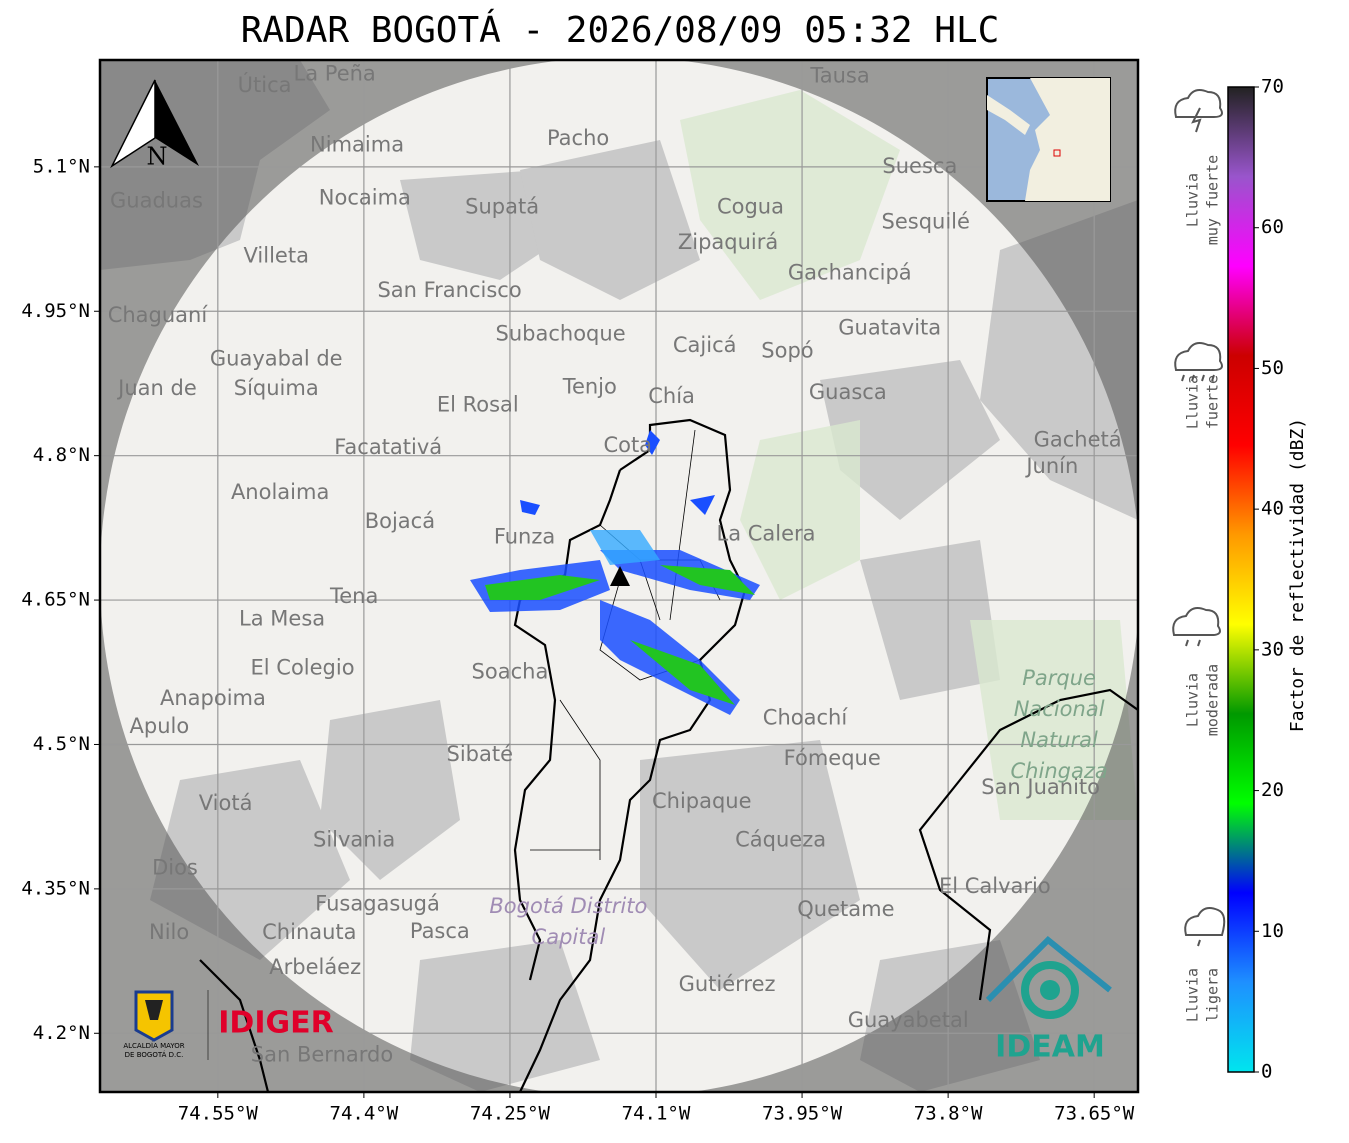  What do you see at coordinates (510, 671) in the screenshot?
I see `place-label: Soacha` at bounding box center [510, 671].